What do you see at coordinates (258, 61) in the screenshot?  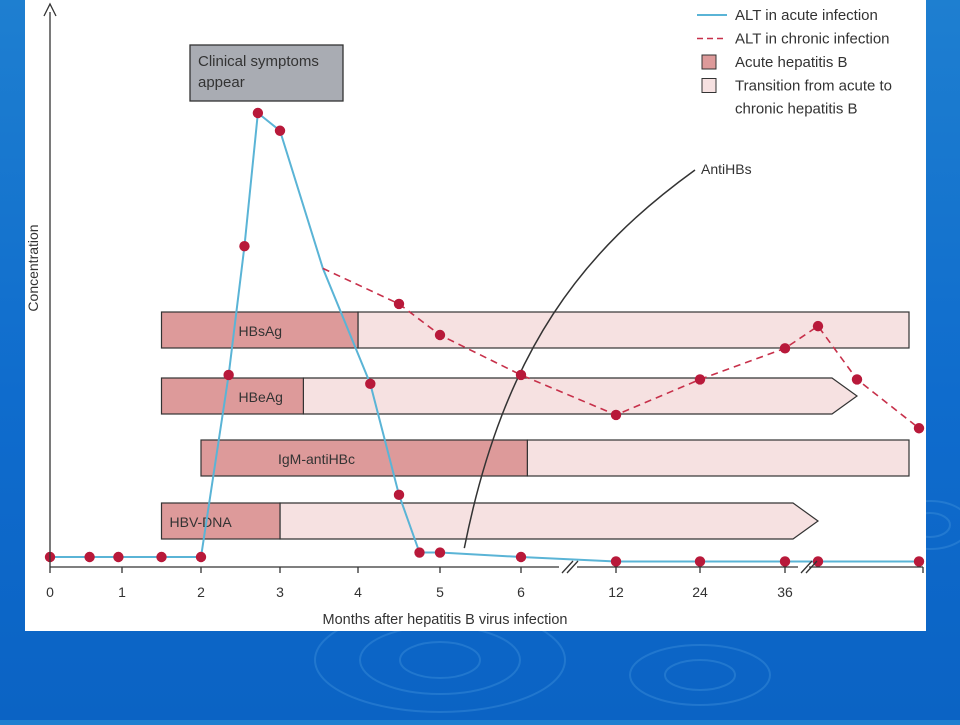 I see `callout-text: Clinical symptoms` at bounding box center [258, 61].